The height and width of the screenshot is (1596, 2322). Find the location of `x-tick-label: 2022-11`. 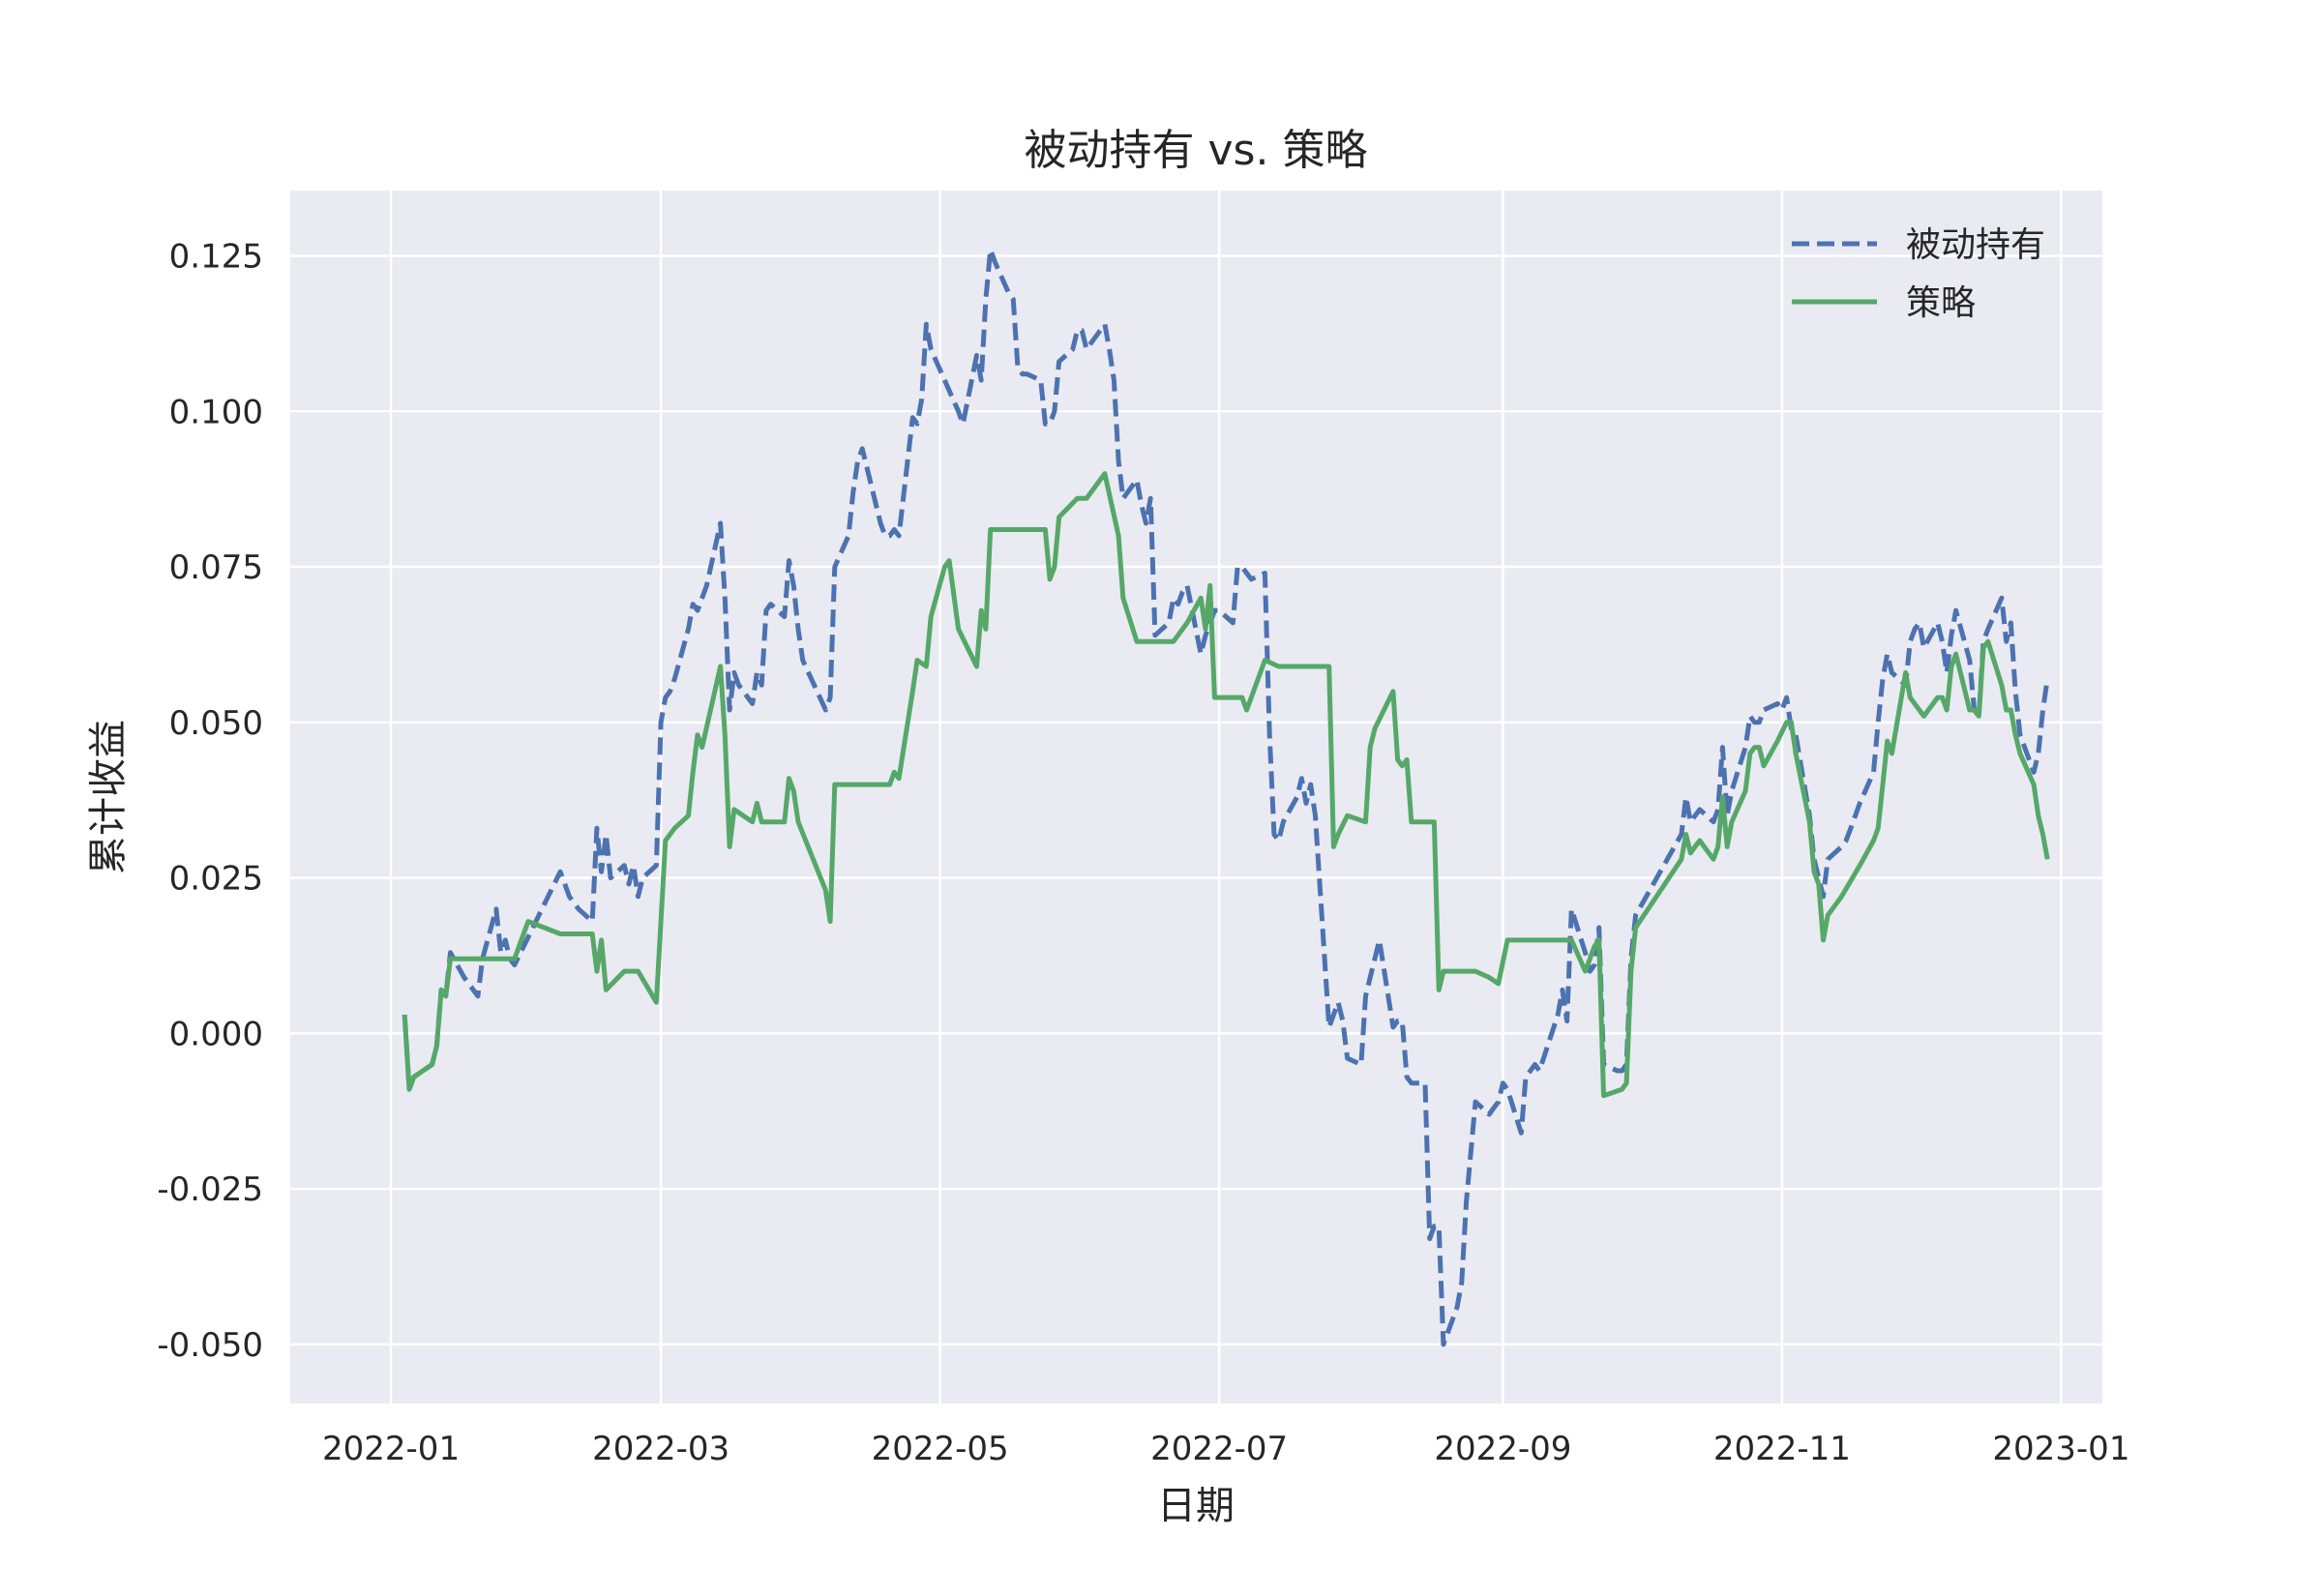

x-tick-label: 2022-11 is located at coordinates (1782, 1449).